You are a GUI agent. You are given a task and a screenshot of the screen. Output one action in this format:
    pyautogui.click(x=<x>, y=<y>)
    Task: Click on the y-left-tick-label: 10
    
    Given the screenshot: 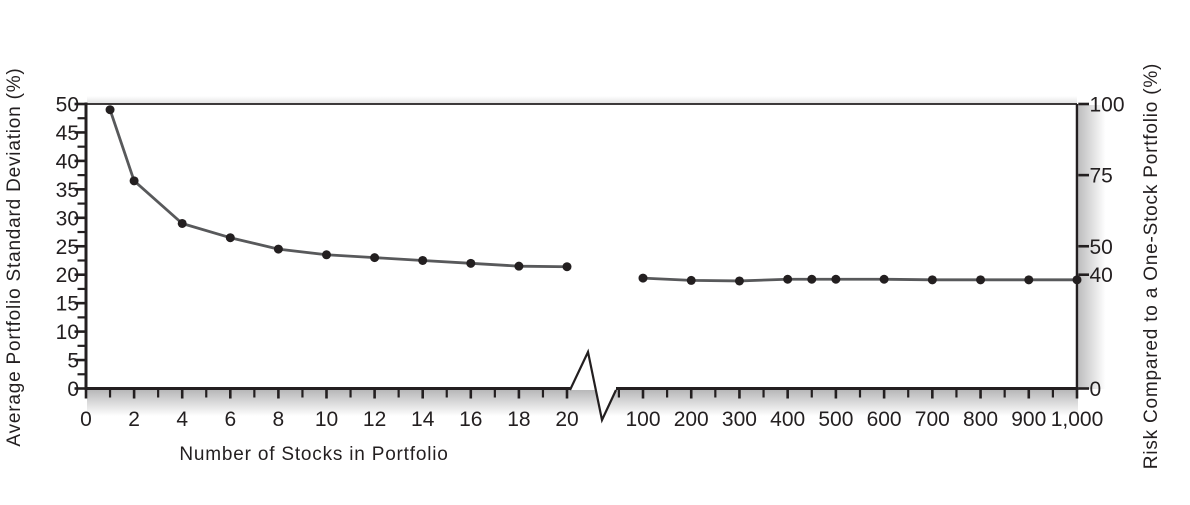 What is the action you would take?
    pyautogui.click(x=67, y=332)
    